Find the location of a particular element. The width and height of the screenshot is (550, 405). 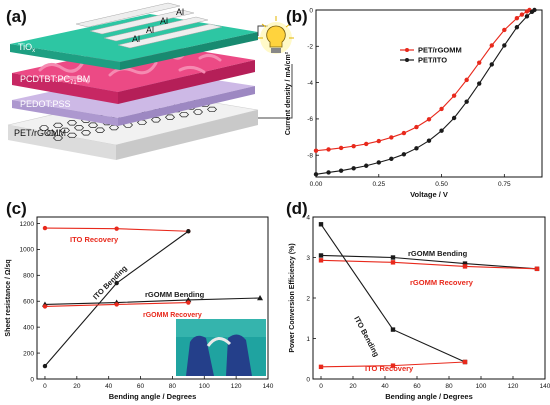

active-layer-label: PCDTBT:PC71BM is located at coordinates (55, 80).